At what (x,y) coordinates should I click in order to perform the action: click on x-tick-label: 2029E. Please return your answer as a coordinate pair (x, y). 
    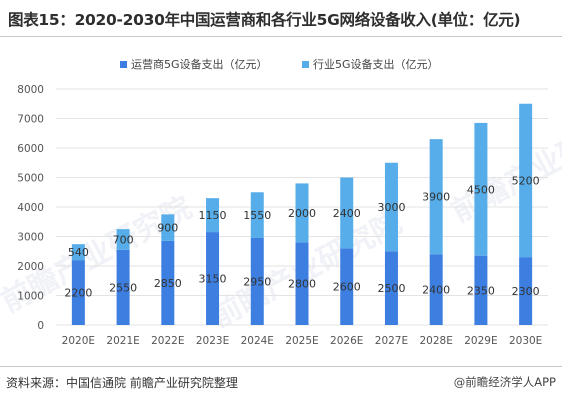
    Looking at the image, I should click on (480, 341).